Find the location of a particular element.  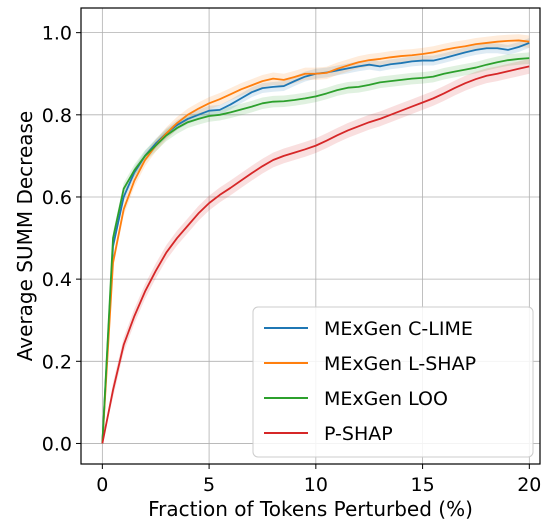

y-tick-label: 0.4 is located at coordinates (57, 280).